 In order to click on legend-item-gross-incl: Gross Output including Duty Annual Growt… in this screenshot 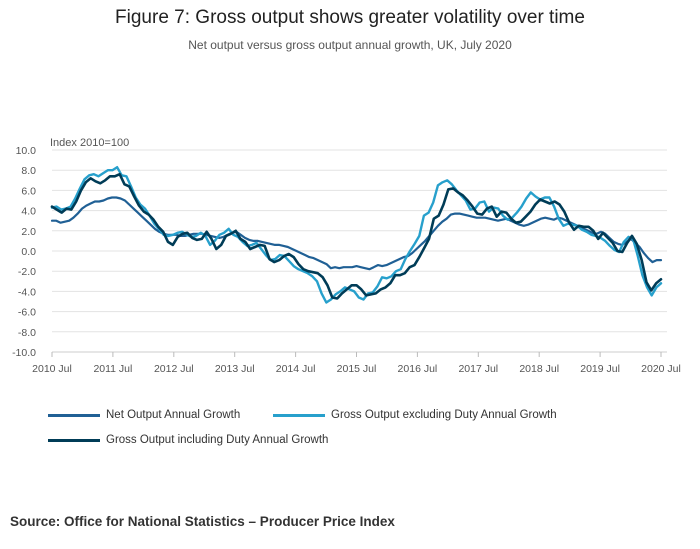, I will do `click(188, 440)`.